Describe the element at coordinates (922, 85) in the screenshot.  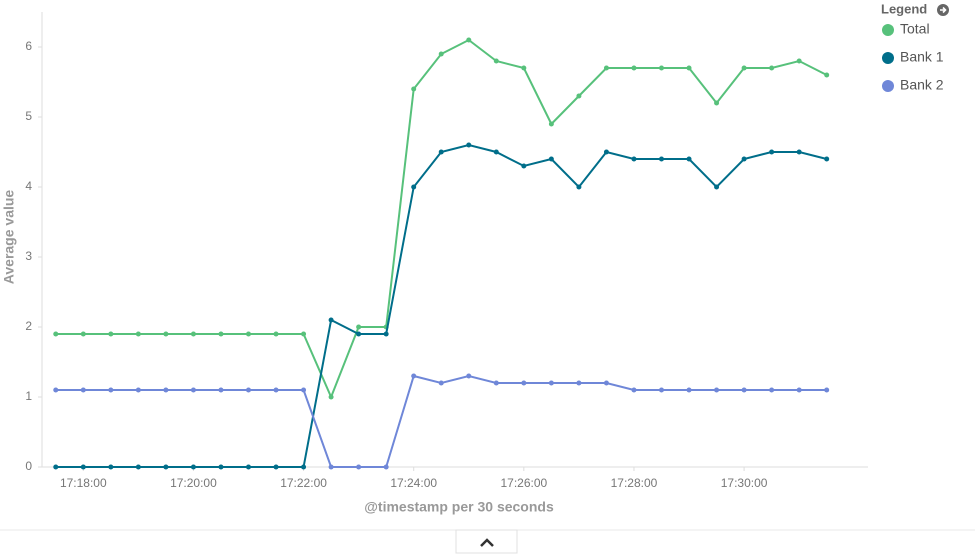
I see `legend-label: Bank 2` at that location.